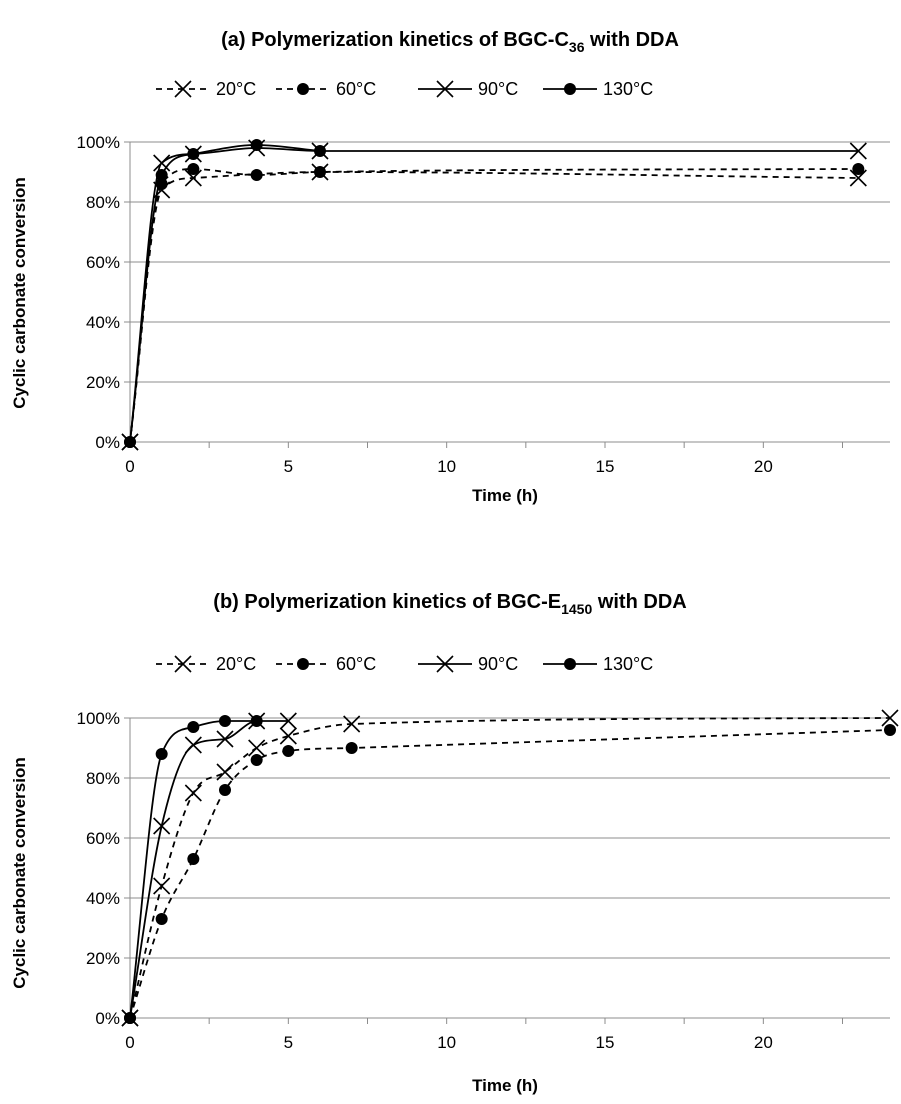  I want to click on chart-a-legend: 20°C 60°C 90°C 130°C, so click(404, 89).